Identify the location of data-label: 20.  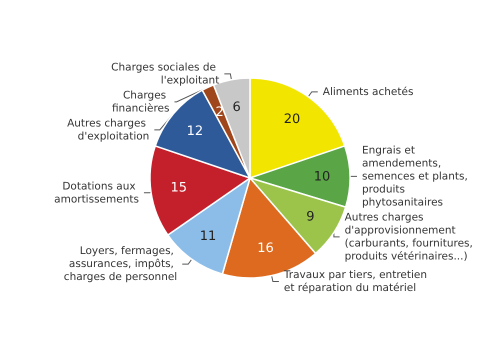
(292, 119).